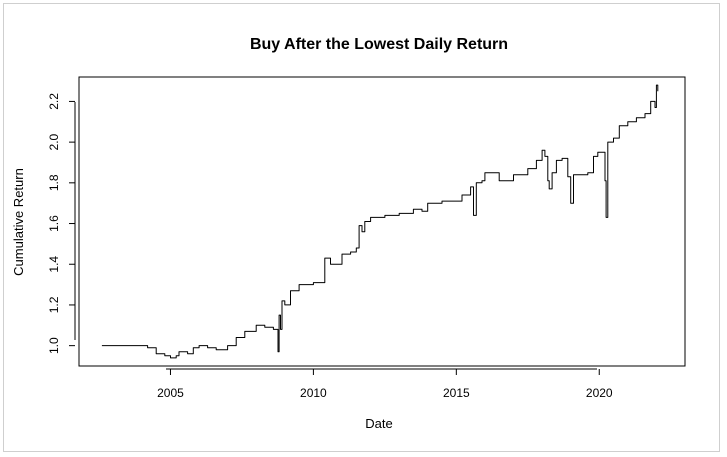  Describe the element at coordinates (61, 223) in the screenshot. I see `y-axis: 1.0 1.2 1.4 1.6 1.8 2.0 2.2` at that location.